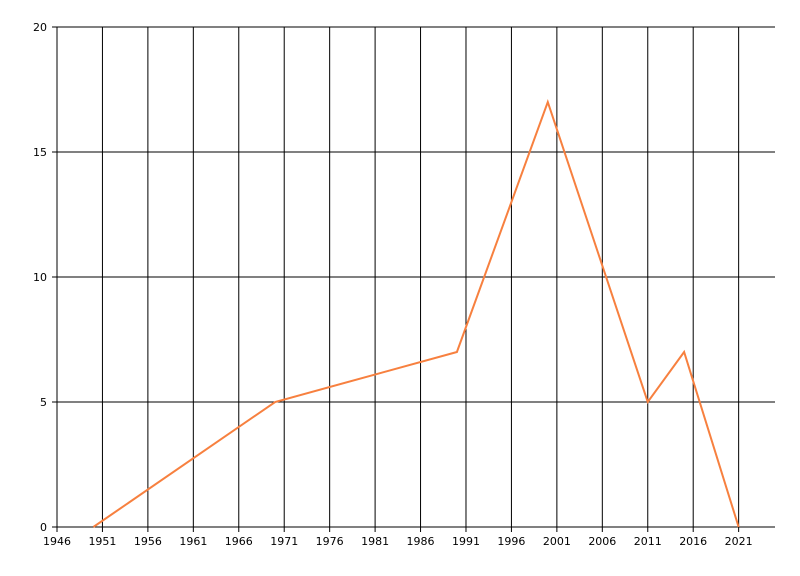  What do you see at coordinates (330, 541) in the screenshot?
I see `x-tick-label: 1976` at bounding box center [330, 541].